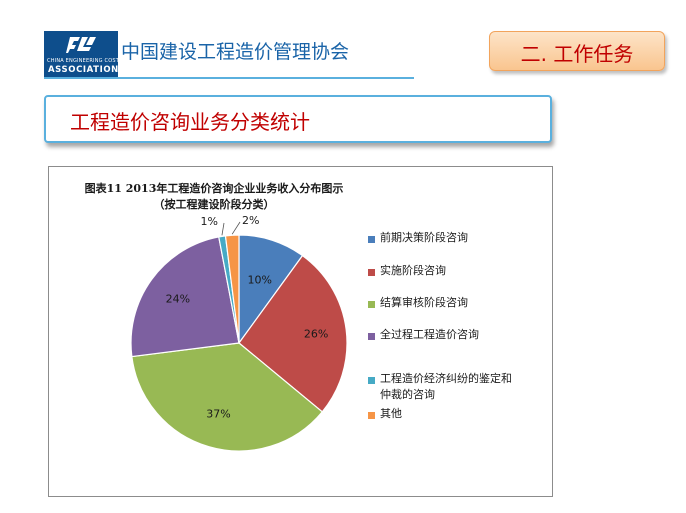  Describe the element at coordinates (424, 237) in the screenshot. I see `legend-label: 前期决策阶段咨询` at that location.